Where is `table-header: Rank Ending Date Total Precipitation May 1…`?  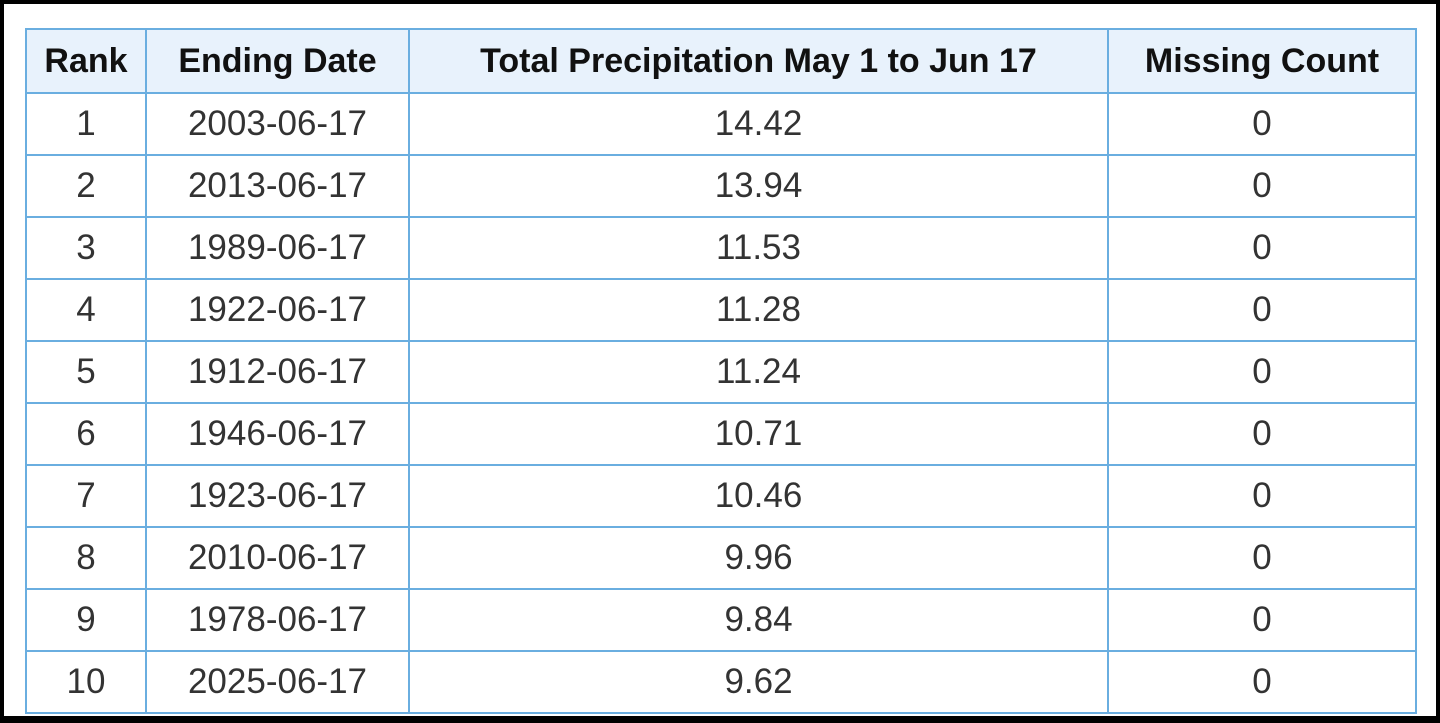
table-header: Rank Ending Date Total Precipitation May 1… is located at coordinates (721, 61).